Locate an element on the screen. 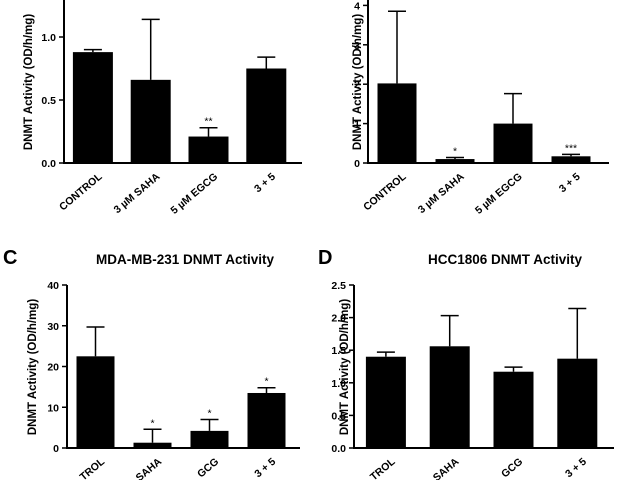 This screenshot has width=640, height=480. chart-title: MDA-MB-231 DNMT Activity is located at coordinates (185, 259).